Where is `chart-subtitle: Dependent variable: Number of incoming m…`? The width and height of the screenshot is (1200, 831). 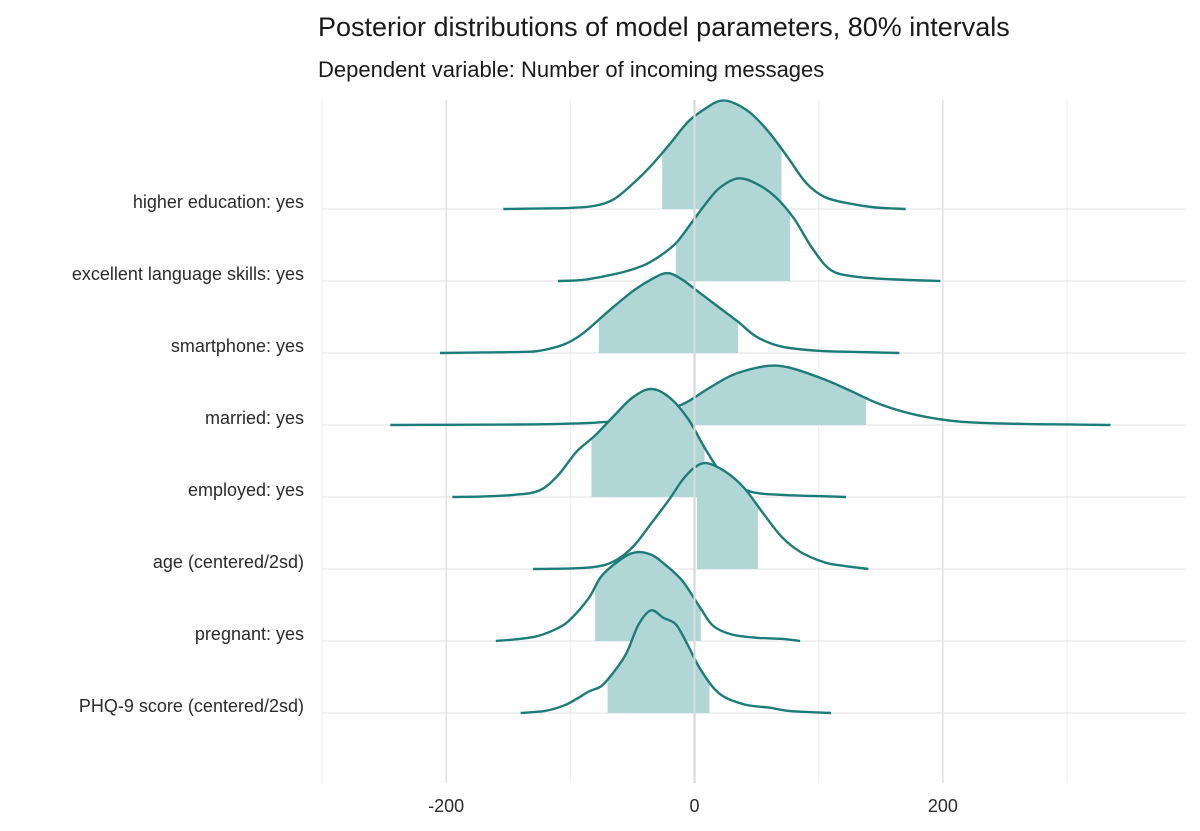 chart-subtitle: Dependent variable: Number of incoming m… is located at coordinates (571, 69).